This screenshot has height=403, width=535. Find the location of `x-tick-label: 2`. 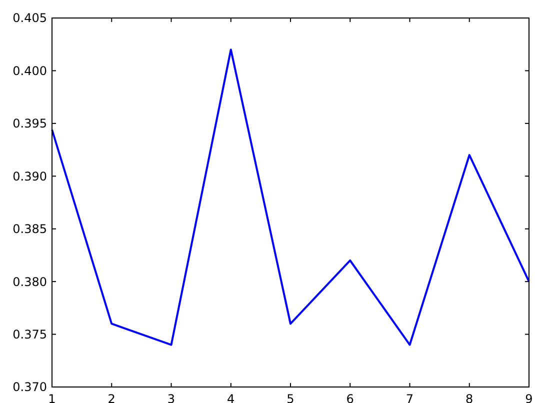

x-tick-label: 2 is located at coordinates (112, 397).